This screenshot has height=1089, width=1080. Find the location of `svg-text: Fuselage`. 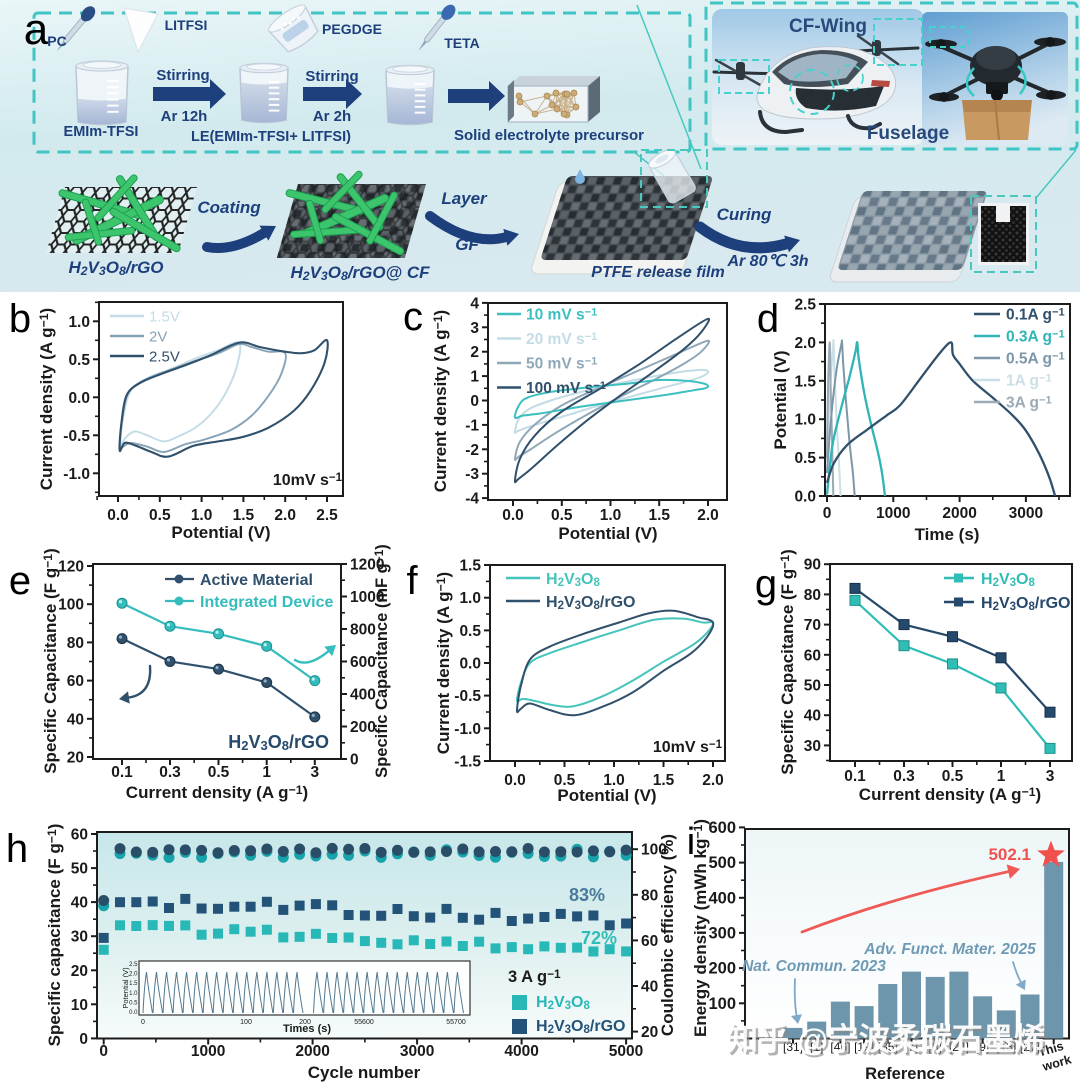

svg-text: Fuselage is located at coordinates (908, 133).